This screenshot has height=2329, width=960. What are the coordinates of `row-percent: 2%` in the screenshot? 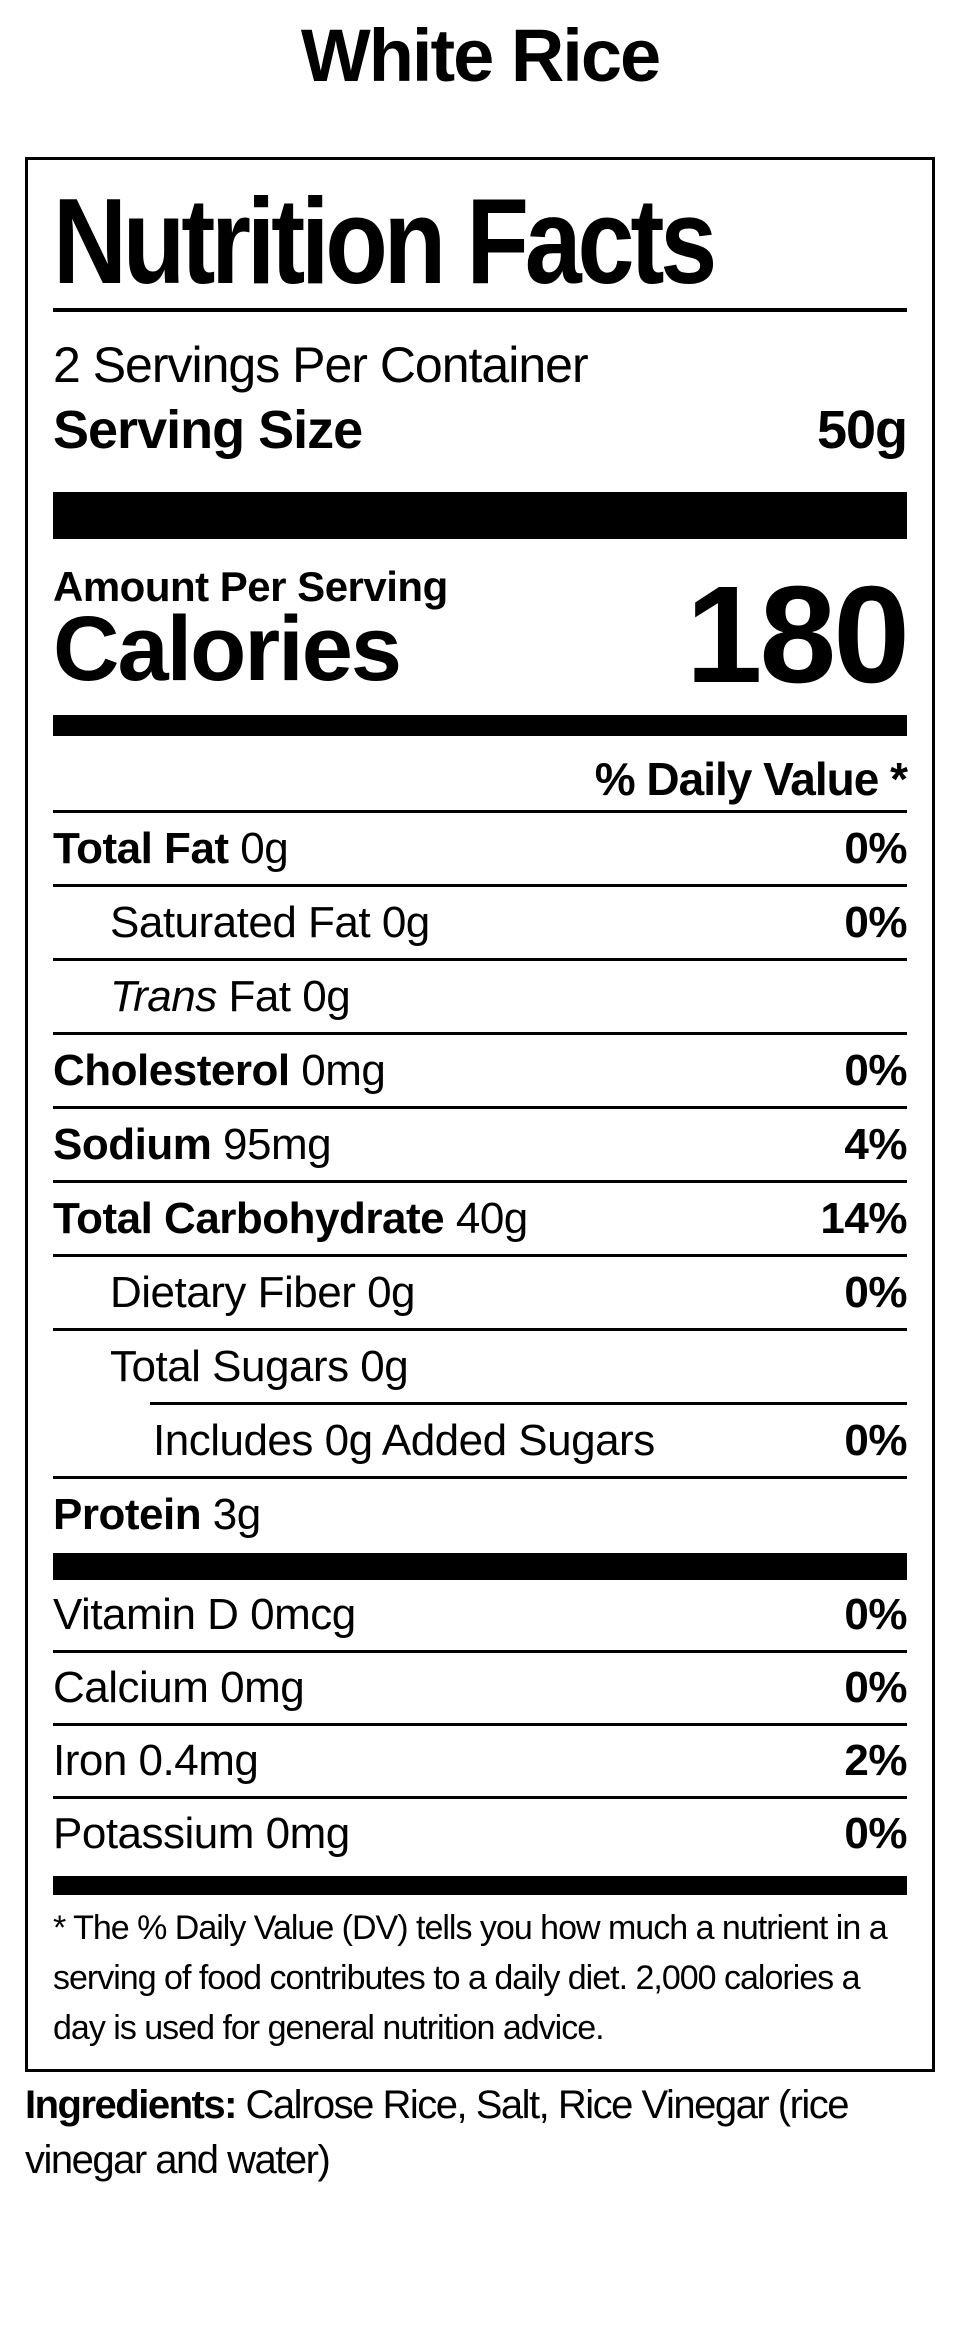 It's located at (875, 1760).